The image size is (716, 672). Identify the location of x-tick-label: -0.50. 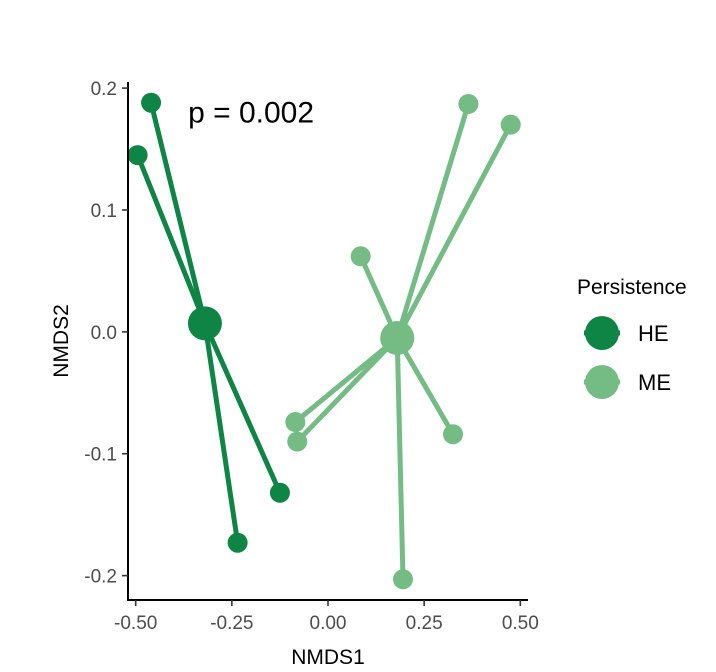
(135, 623).